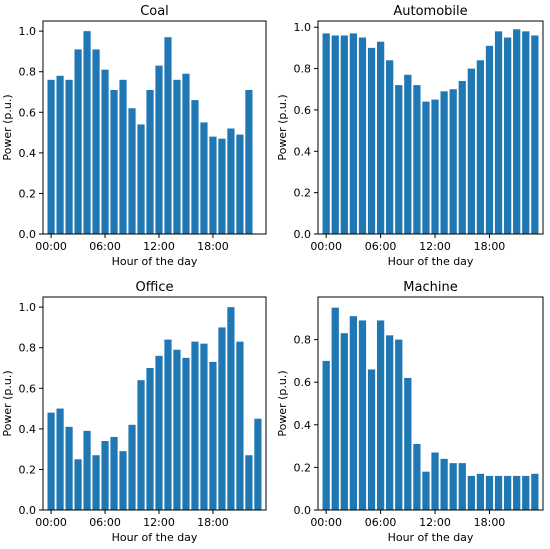  Describe the element at coordinates (430, 287) in the screenshot. I see `chart-title: Machine` at that location.